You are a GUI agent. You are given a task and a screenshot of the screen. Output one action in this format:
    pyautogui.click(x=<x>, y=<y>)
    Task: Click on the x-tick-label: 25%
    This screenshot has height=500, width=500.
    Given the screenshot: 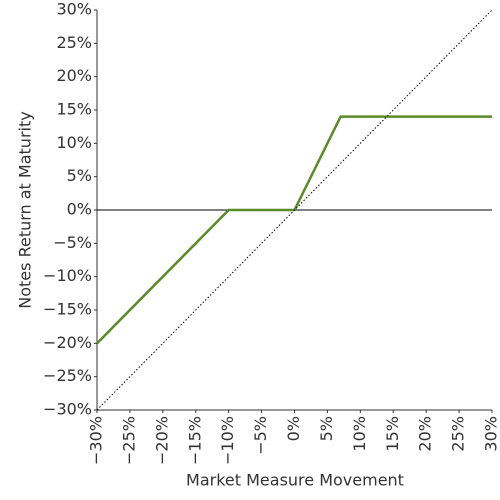 What is the action you would take?
    pyautogui.click(x=458, y=434)
    